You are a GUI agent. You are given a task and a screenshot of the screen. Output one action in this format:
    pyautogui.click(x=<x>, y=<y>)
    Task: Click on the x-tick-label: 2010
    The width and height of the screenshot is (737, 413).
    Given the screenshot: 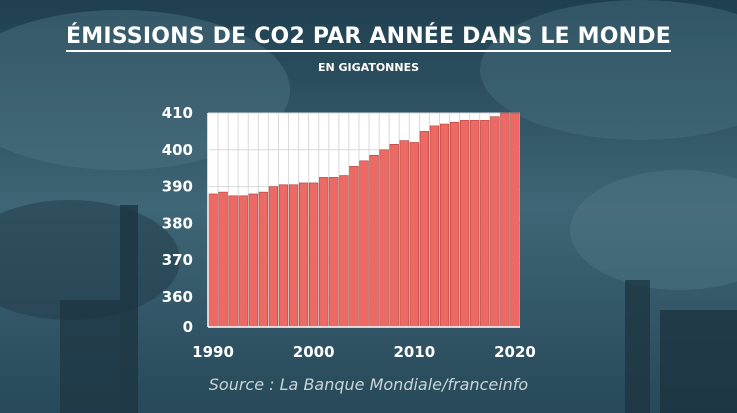 What is the action you would take?
    pyautogui.click(x=414, y=352)
    